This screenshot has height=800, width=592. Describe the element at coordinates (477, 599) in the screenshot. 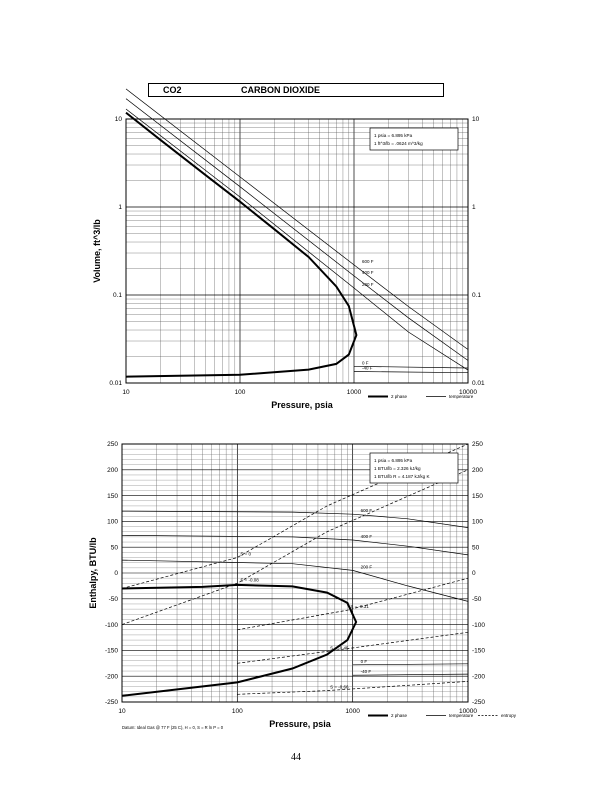

I see `y-tick-label-right: -50` at that location.